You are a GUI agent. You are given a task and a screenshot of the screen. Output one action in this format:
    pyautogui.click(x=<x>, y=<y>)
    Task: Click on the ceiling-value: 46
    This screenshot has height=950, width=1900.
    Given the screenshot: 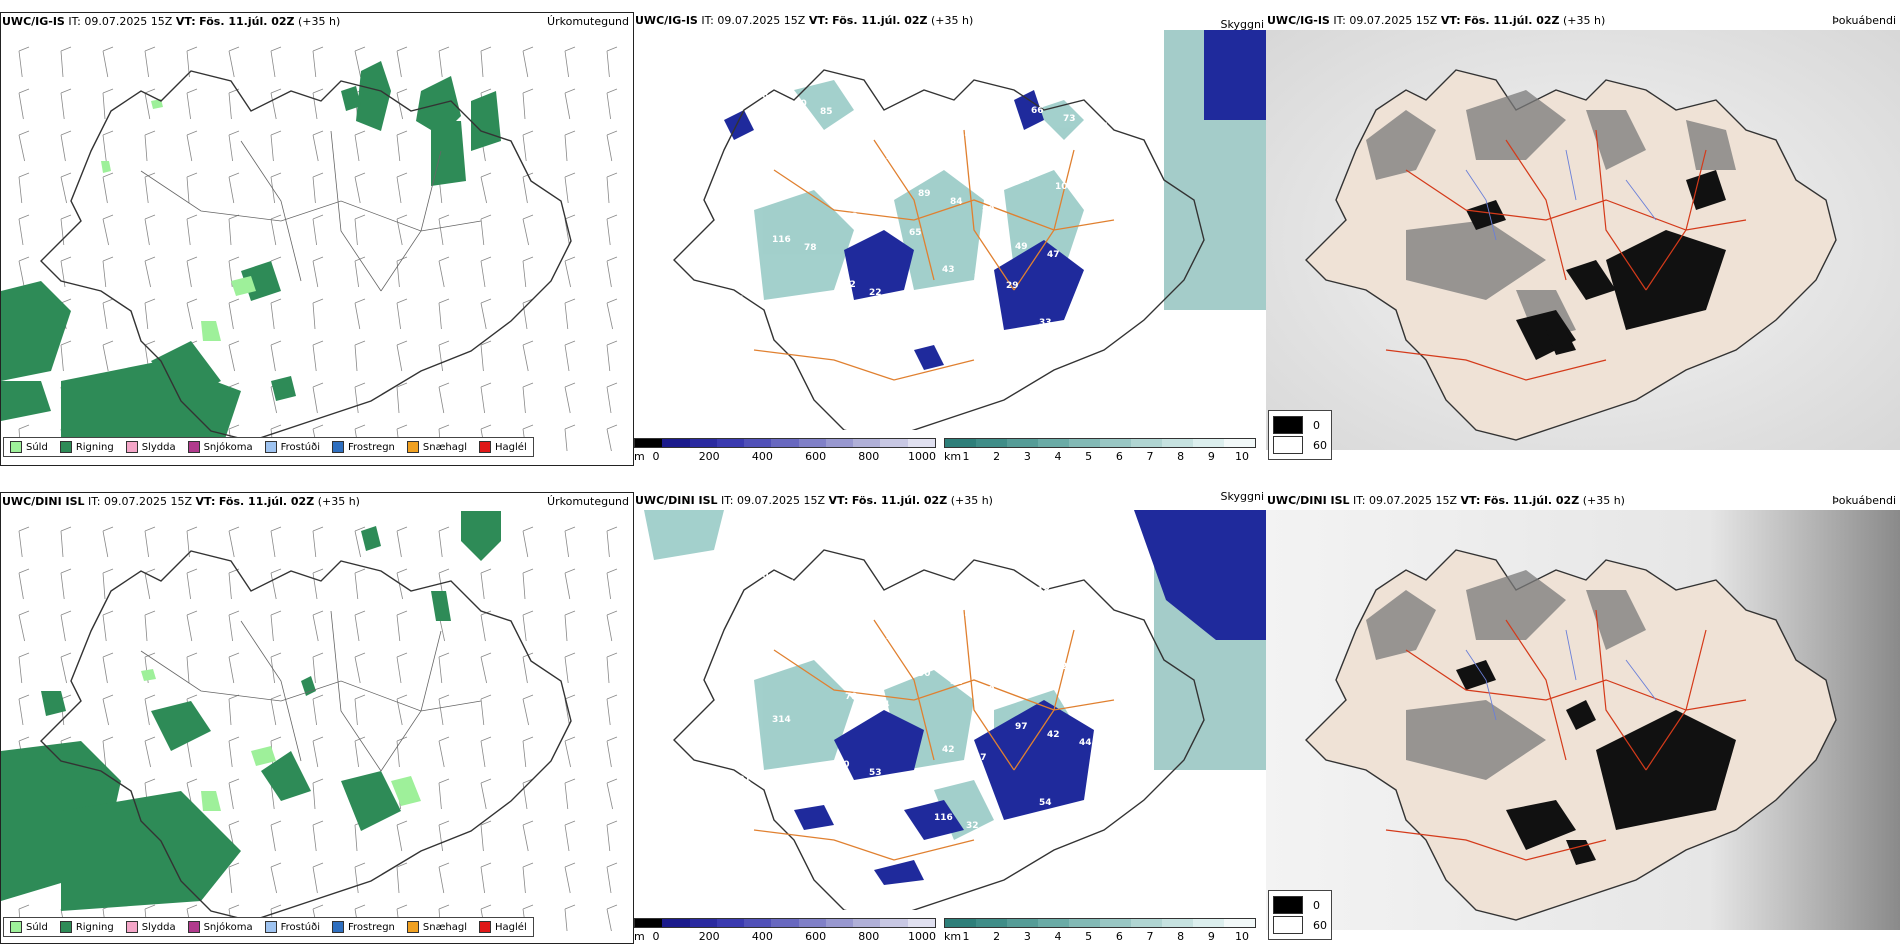 What is the action you would take?
    pyautogui.click(x=770, y=788)
    